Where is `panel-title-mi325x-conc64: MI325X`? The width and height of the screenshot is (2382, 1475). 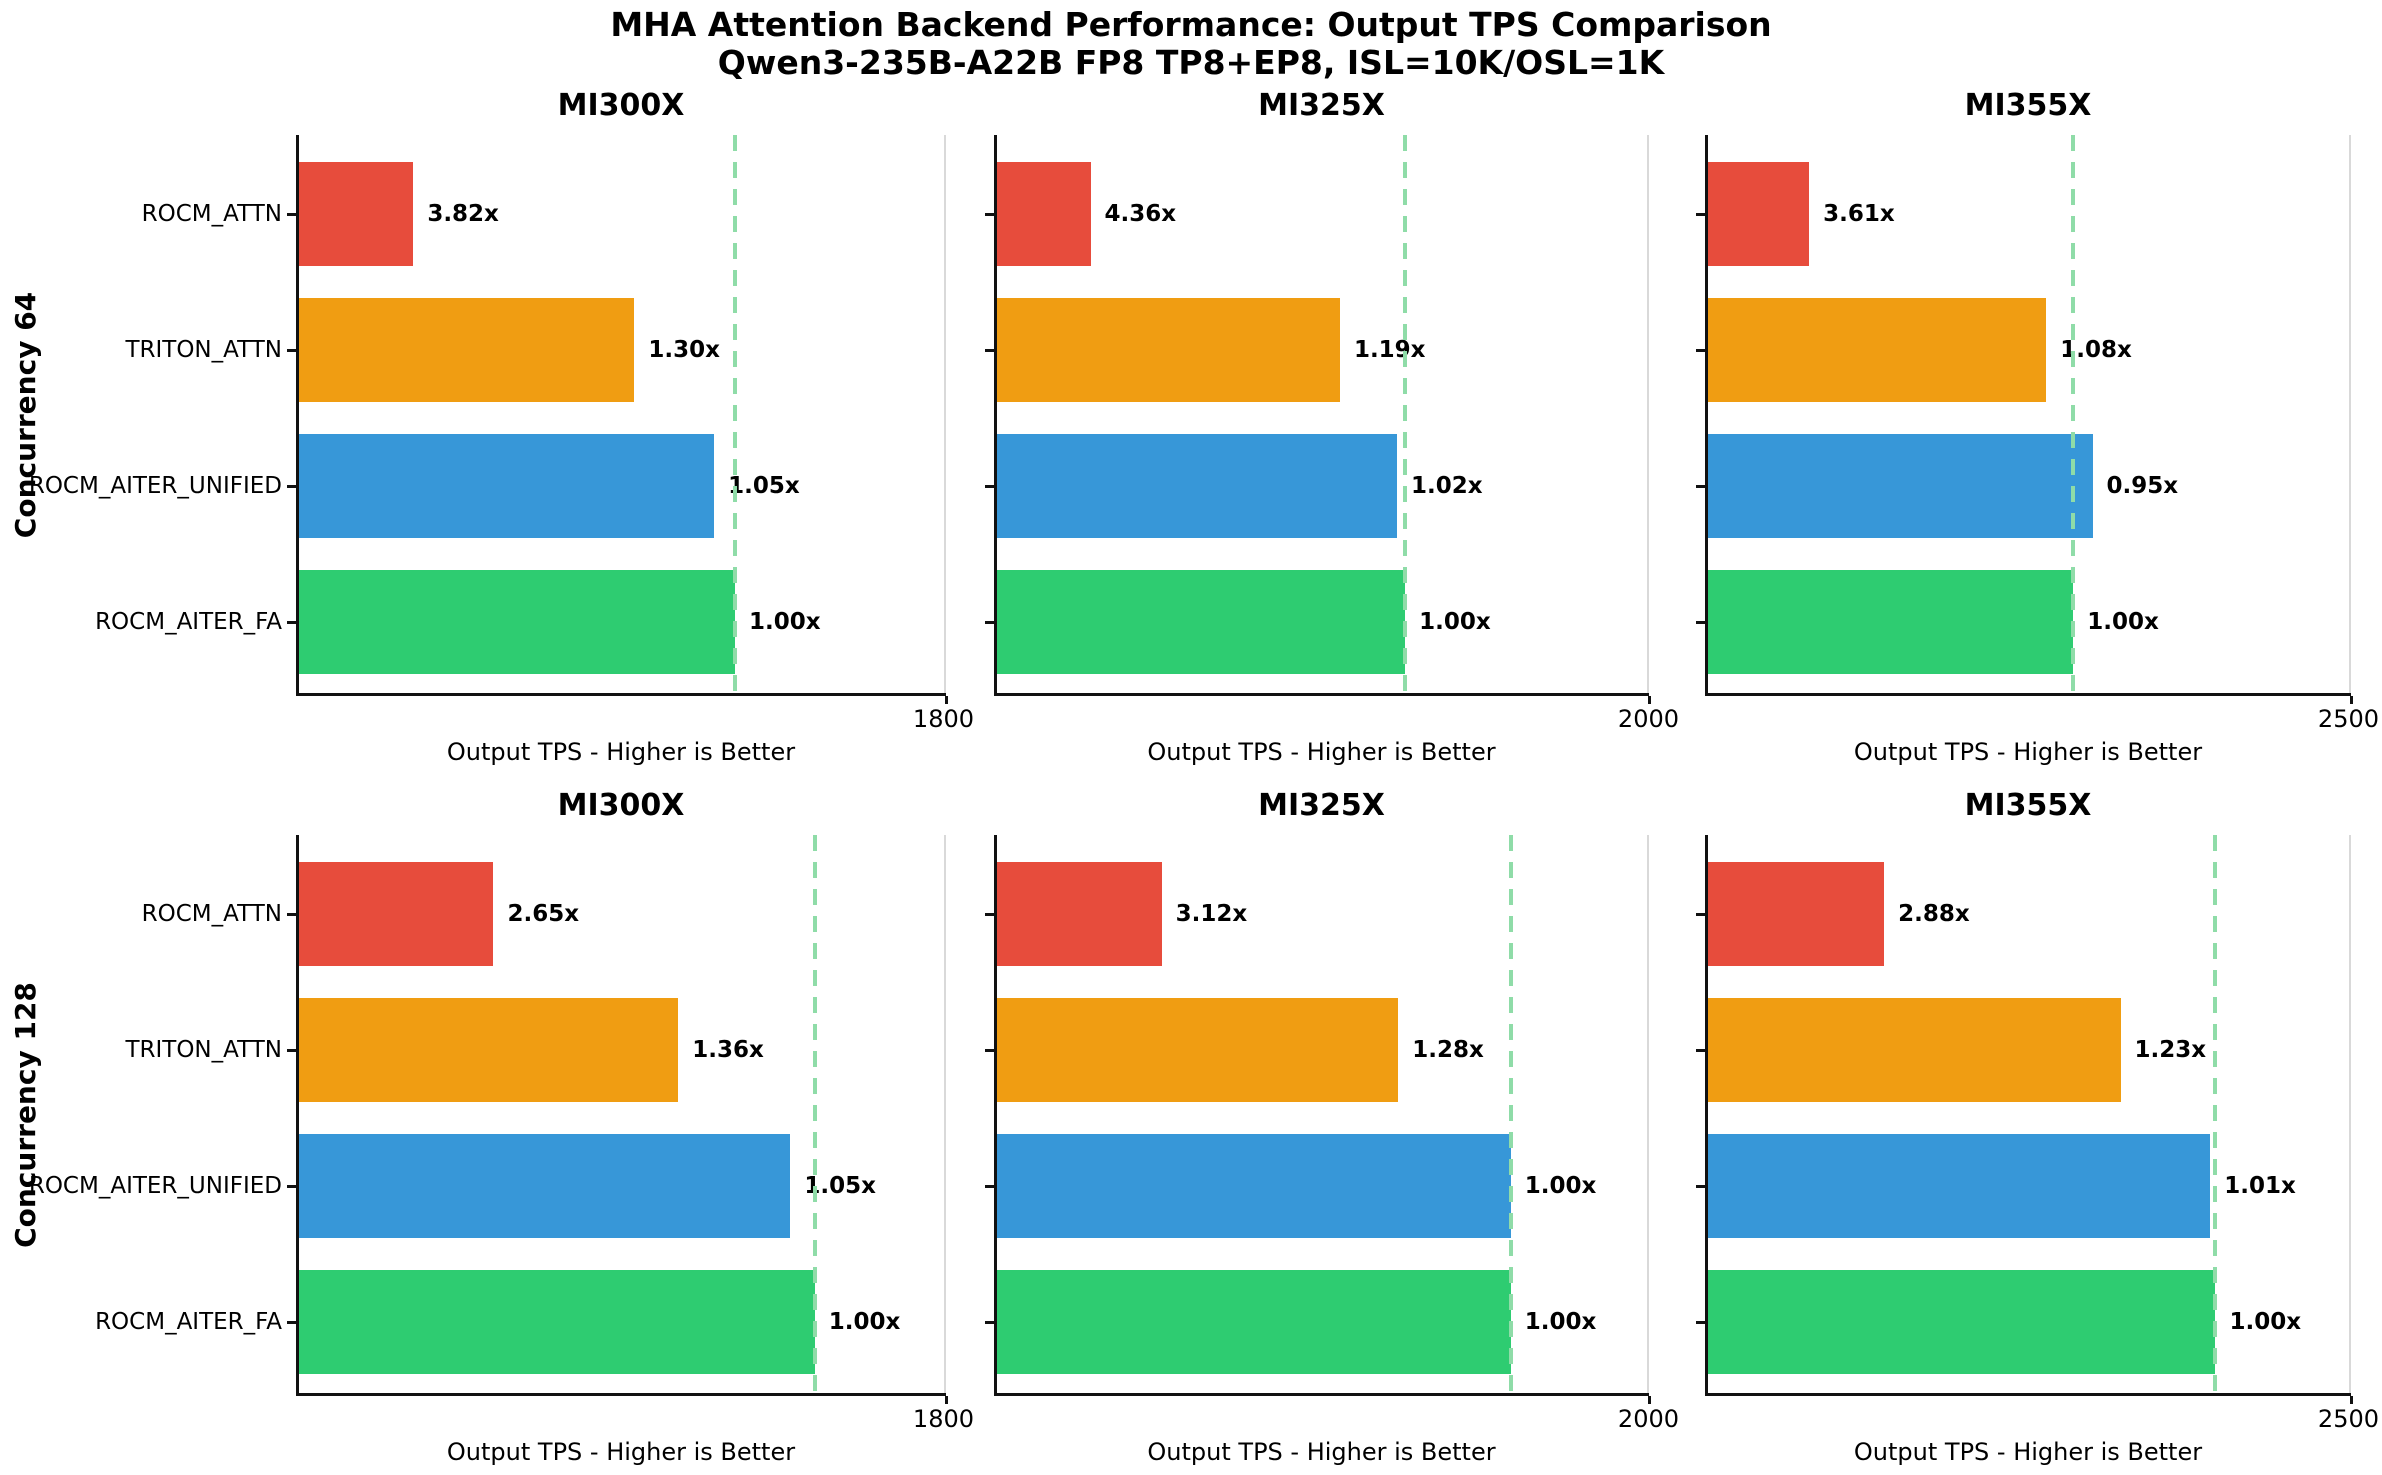
panel-title-mi325x-conc64: MI325X is located at coordinates (1321, 105).